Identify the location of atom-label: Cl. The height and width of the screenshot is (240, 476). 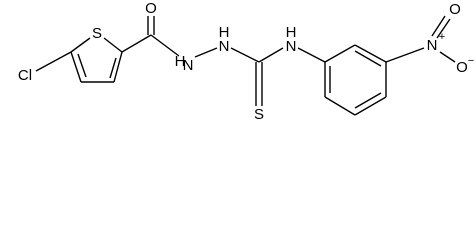
(25, 75).